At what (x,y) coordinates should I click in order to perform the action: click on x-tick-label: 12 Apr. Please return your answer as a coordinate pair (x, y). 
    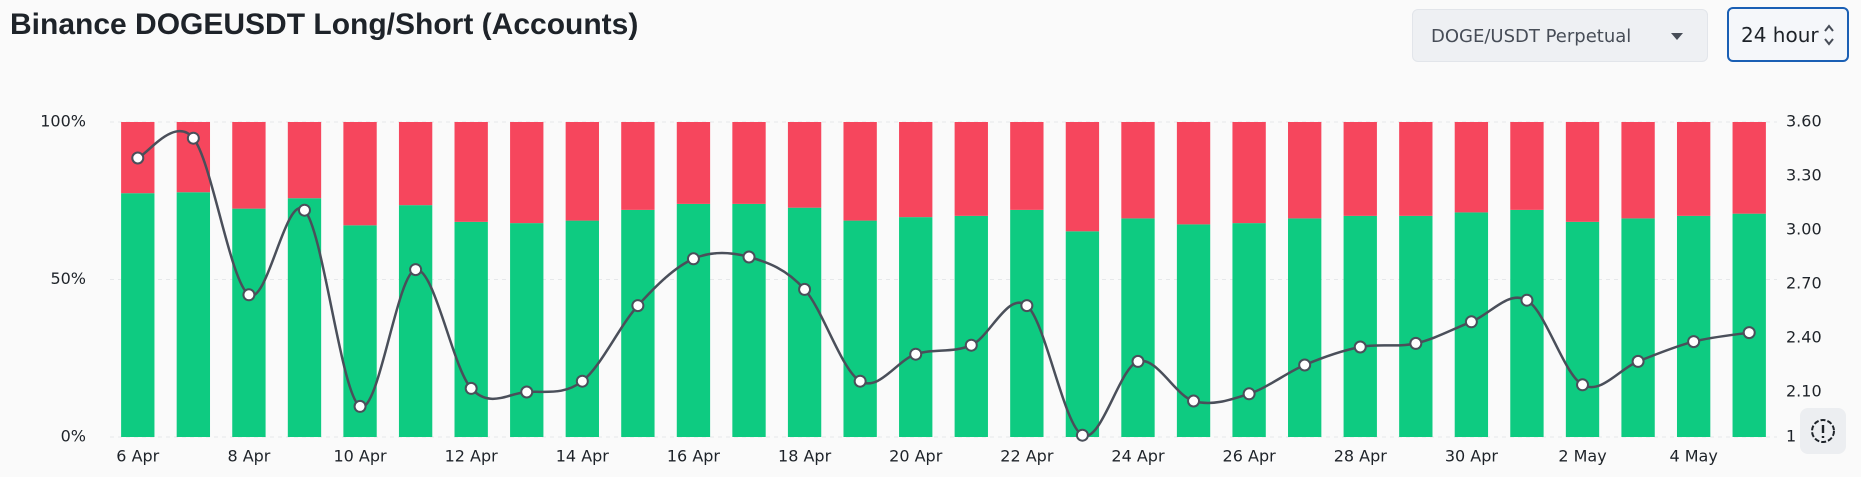
    Looking at the image, I should click on (472, 456).